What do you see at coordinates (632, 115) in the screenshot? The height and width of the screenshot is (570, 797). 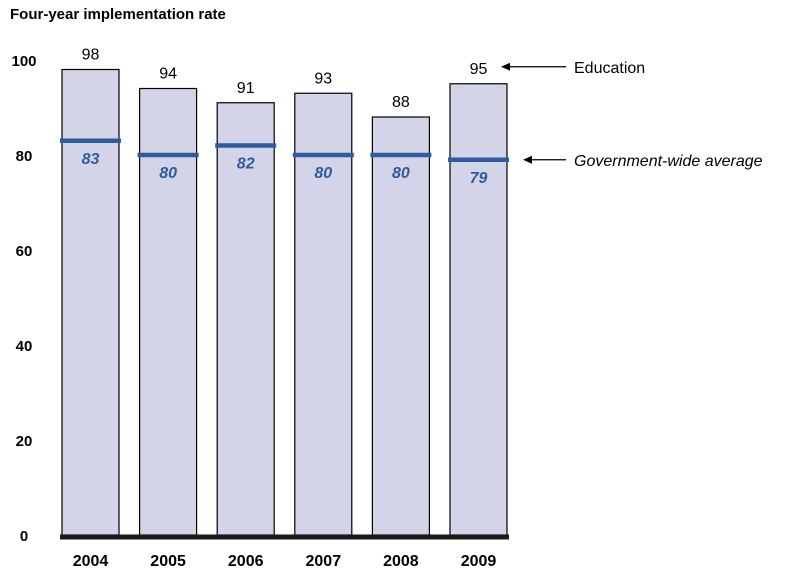 I see `annotations-group: Education Government-wide average` at bounding box center [632, 115].